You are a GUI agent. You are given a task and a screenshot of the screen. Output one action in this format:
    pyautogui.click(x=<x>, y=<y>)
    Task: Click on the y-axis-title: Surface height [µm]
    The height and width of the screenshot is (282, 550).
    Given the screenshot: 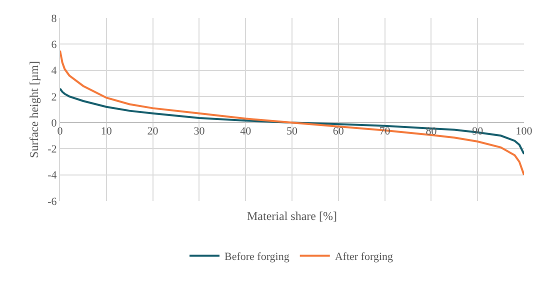 What is the action you would take?
    pyautogui.click(x=33, y=109)
    